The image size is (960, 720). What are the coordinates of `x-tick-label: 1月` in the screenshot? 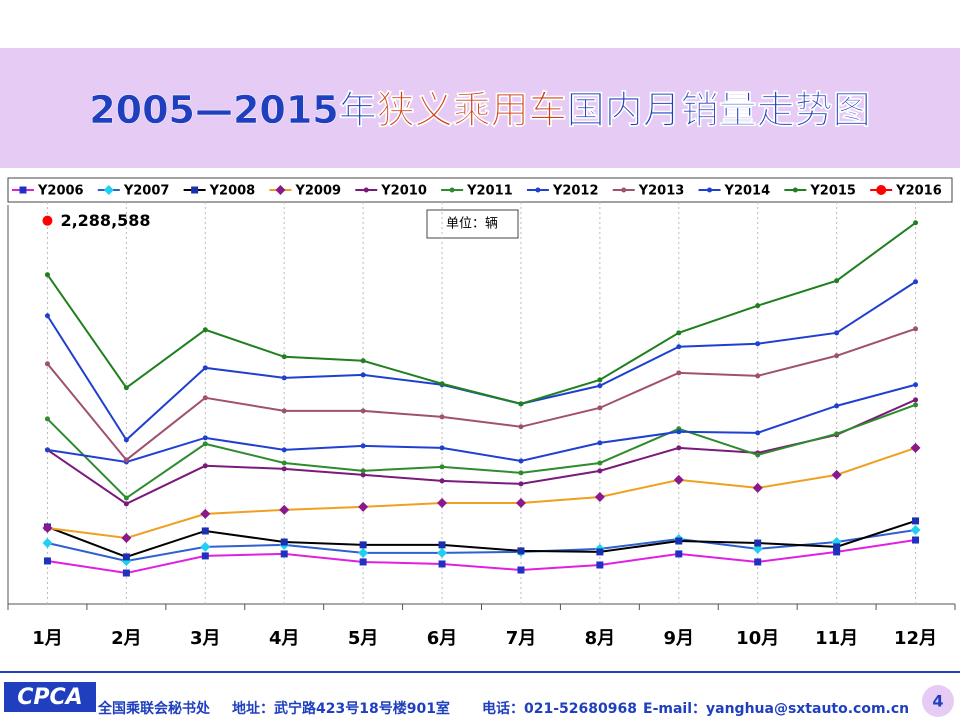 It's located at (47, 638).